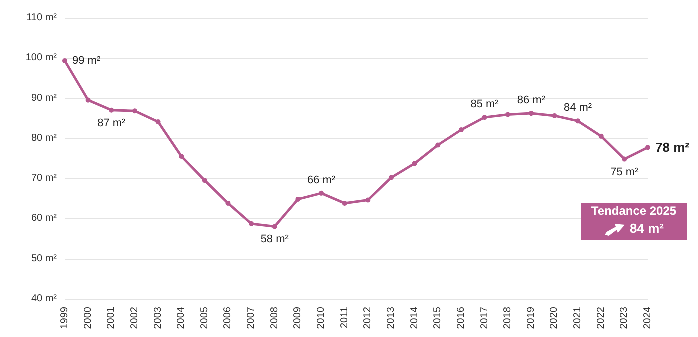 The height and width of the screenshot is (337, 698). What do you see at coordinates (624, 318) in the screenshot?
I see `x-tick-label: 2023` at bounding box center [624, 318].